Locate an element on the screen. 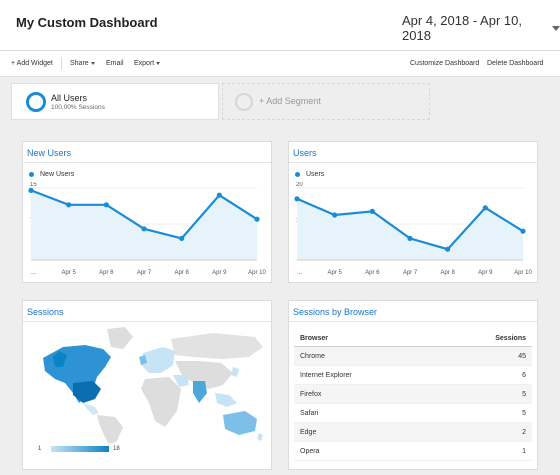 The height and width of the screenshot is (475, 560). chart-legend: Users is located at coordinates (309, 174).